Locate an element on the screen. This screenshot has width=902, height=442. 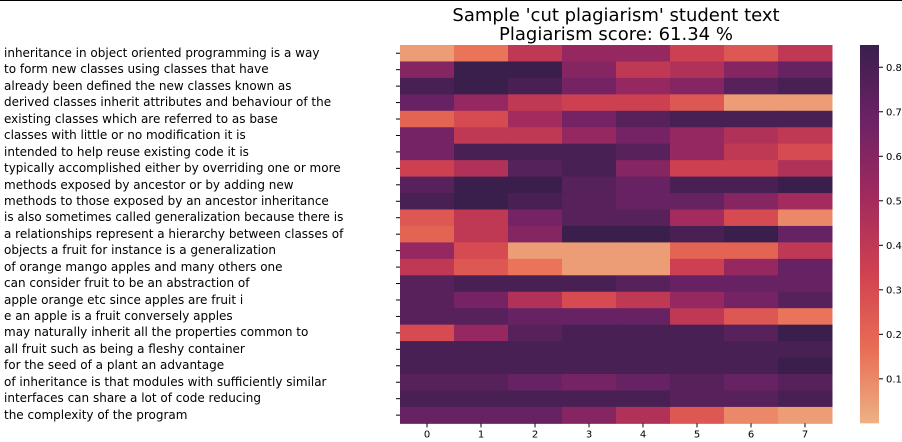
colorbar-tick-label: 0.7 is located at coordinates (894, 112).